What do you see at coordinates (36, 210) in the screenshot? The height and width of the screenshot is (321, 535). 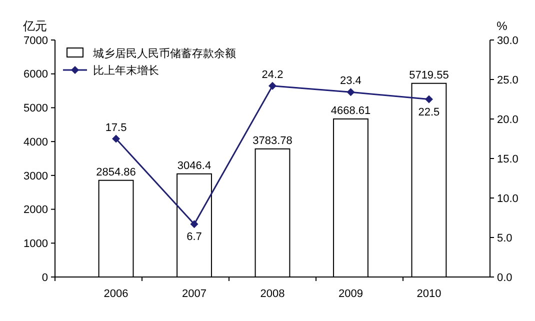 I see `y-tick-label: 2000` at bounding box center [36, 210].